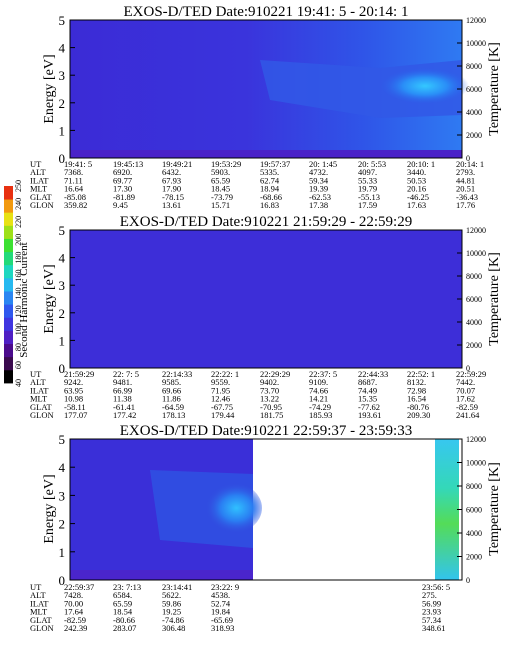 Image resolution: width=505 pixels, height=649 pixels. Describe the element at coordinates (220, 390) in the screenshot. I see `info-cell: 71.95` at that location.